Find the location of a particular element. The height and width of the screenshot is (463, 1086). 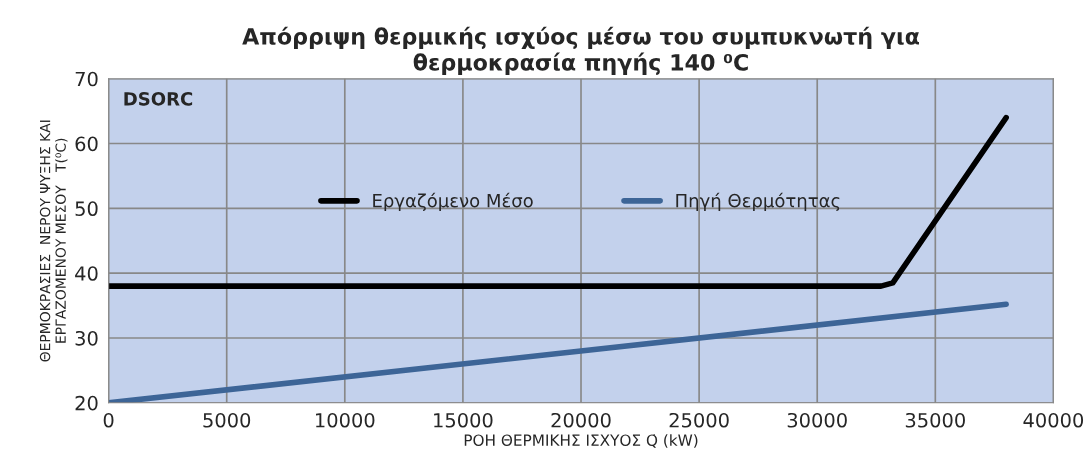

x-tick-label: 0 is located at coordinates (108, 420).